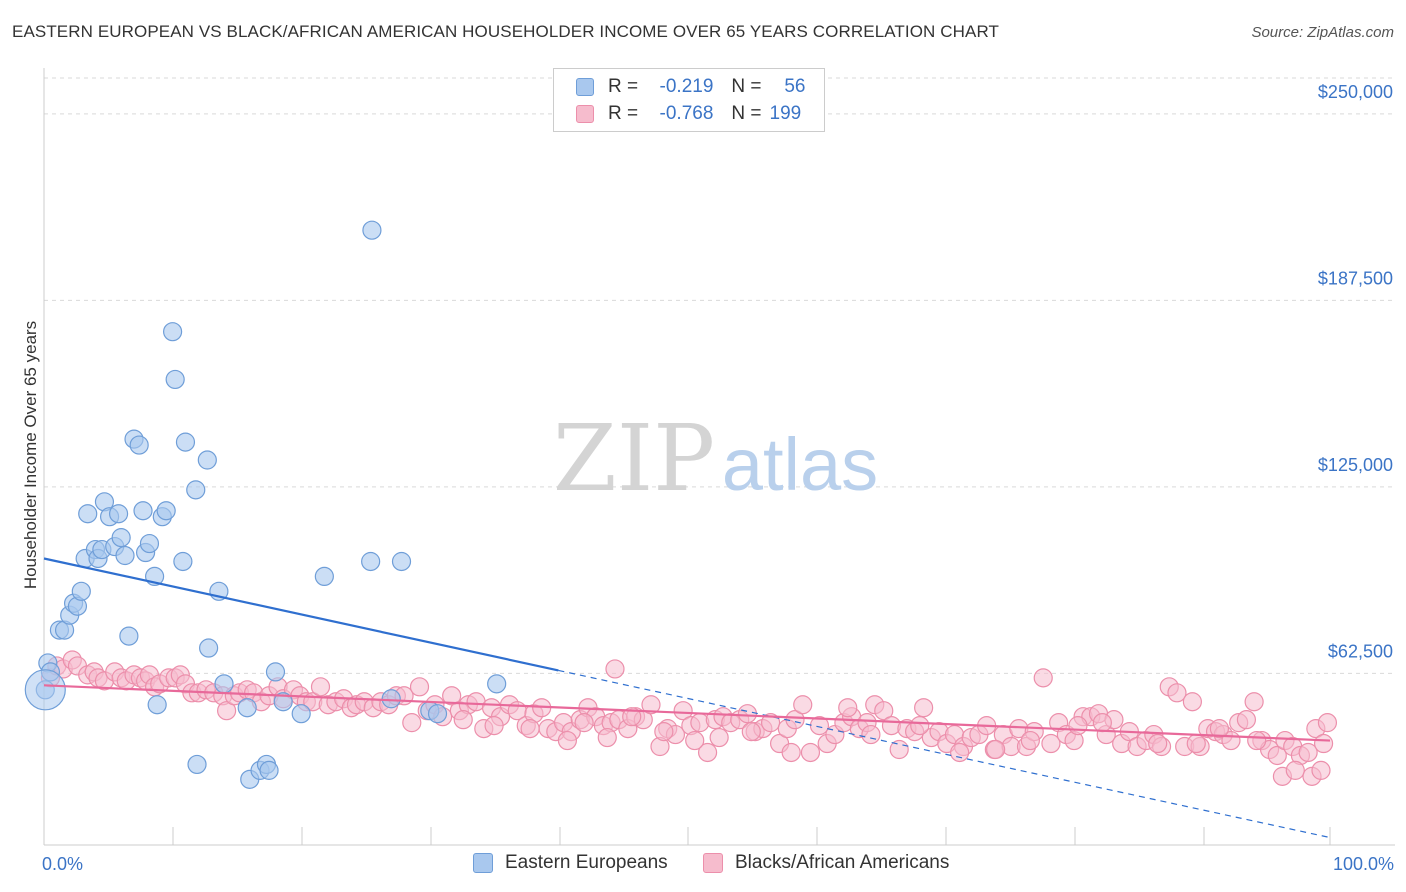  I want to click on watermark-zip: ZIP, so click(634, 458).